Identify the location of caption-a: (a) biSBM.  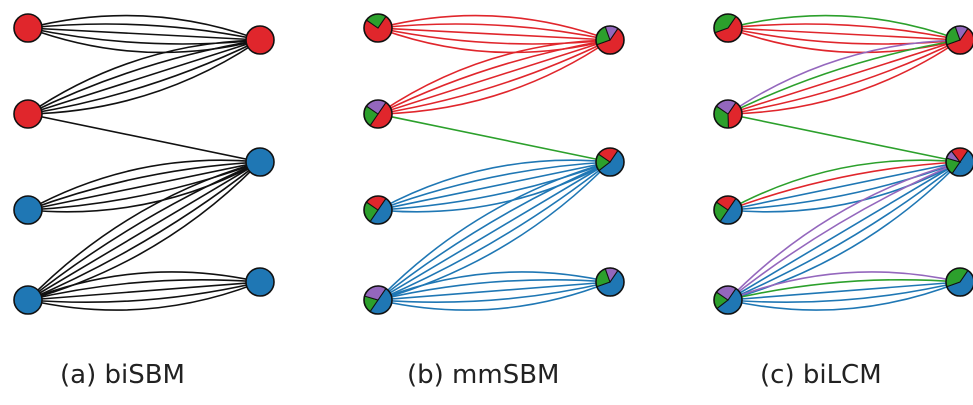
(122, 375).